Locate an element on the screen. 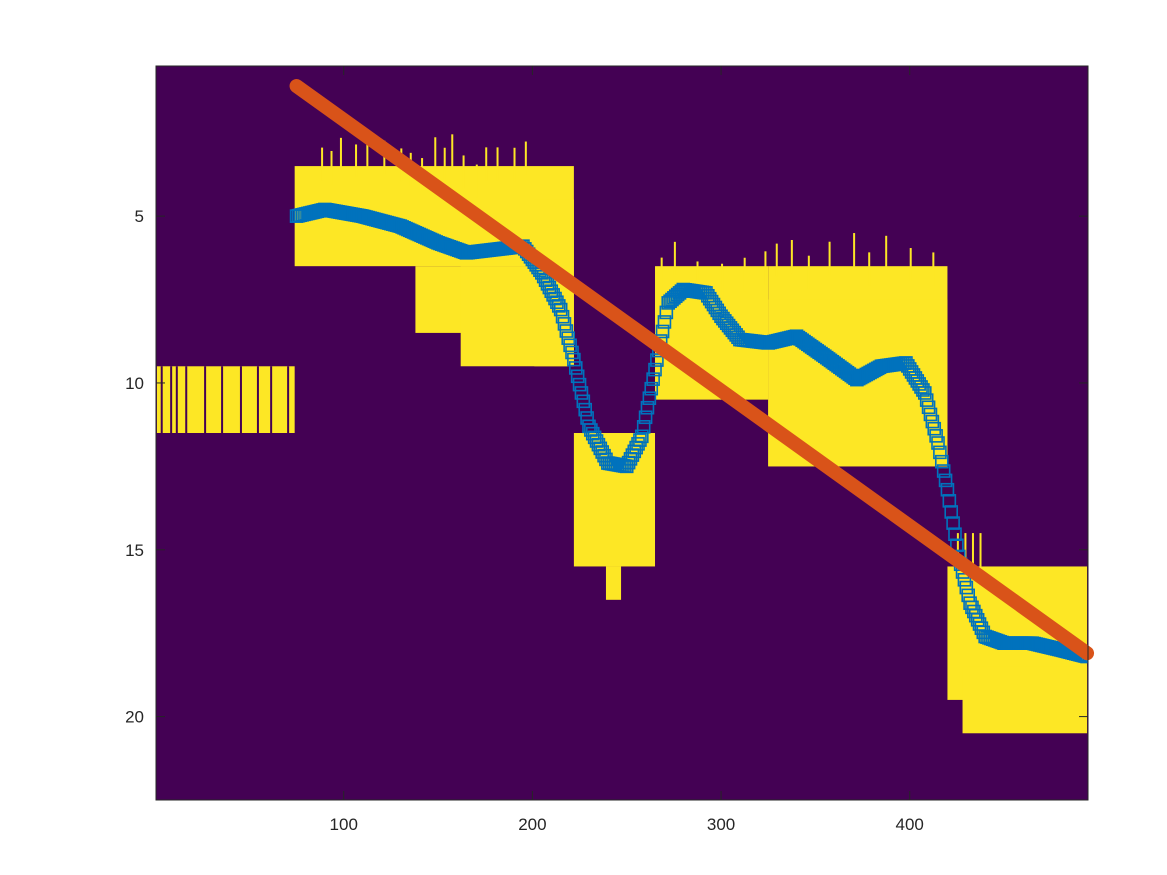  x-tick-label: 100 is located at coordinates (344, 824).